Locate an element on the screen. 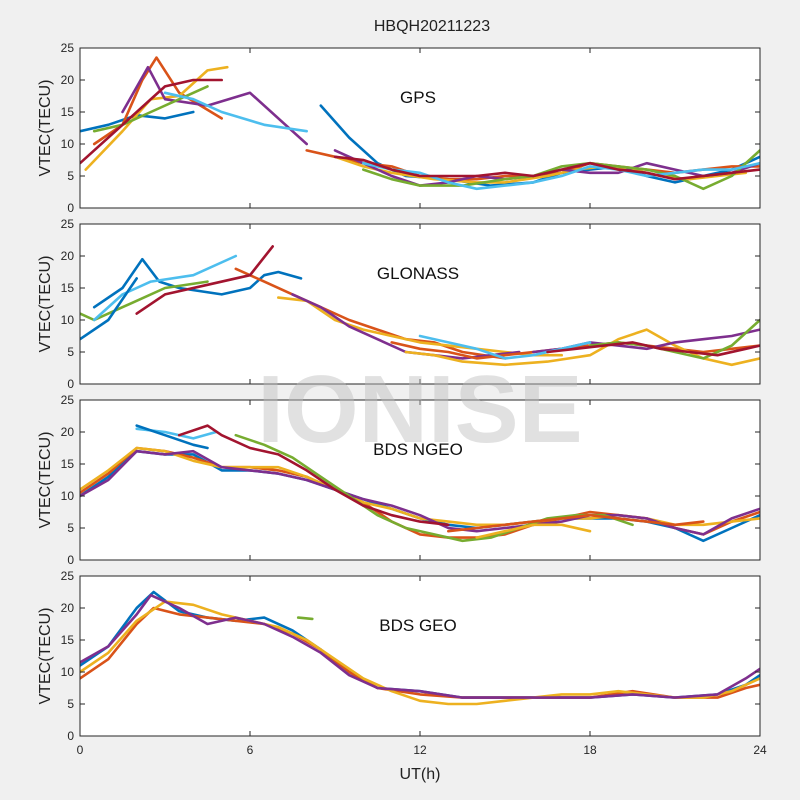  x-tick-label: 12 is located at coordinates (420, 750).